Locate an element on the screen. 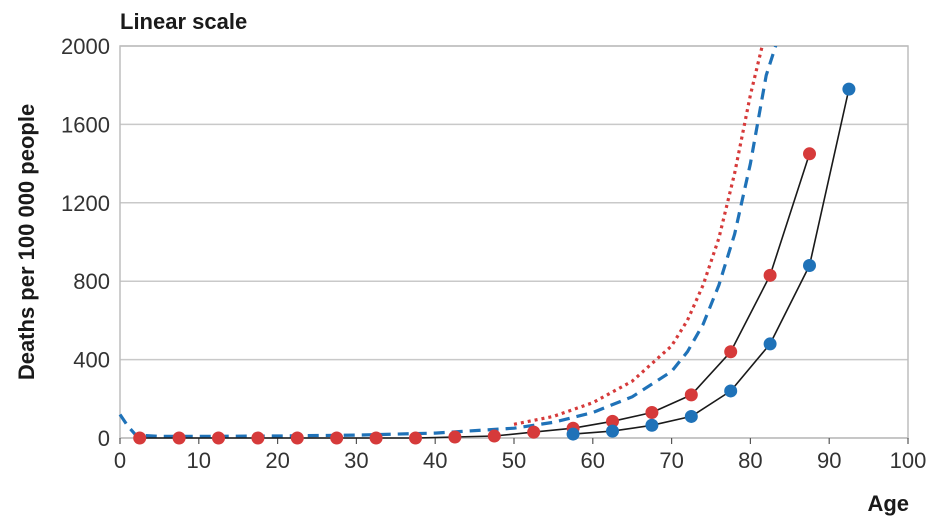 The height and width of the screenshot is (521, 936). x-tick-label: 80 is located at coordinates (750, 460).